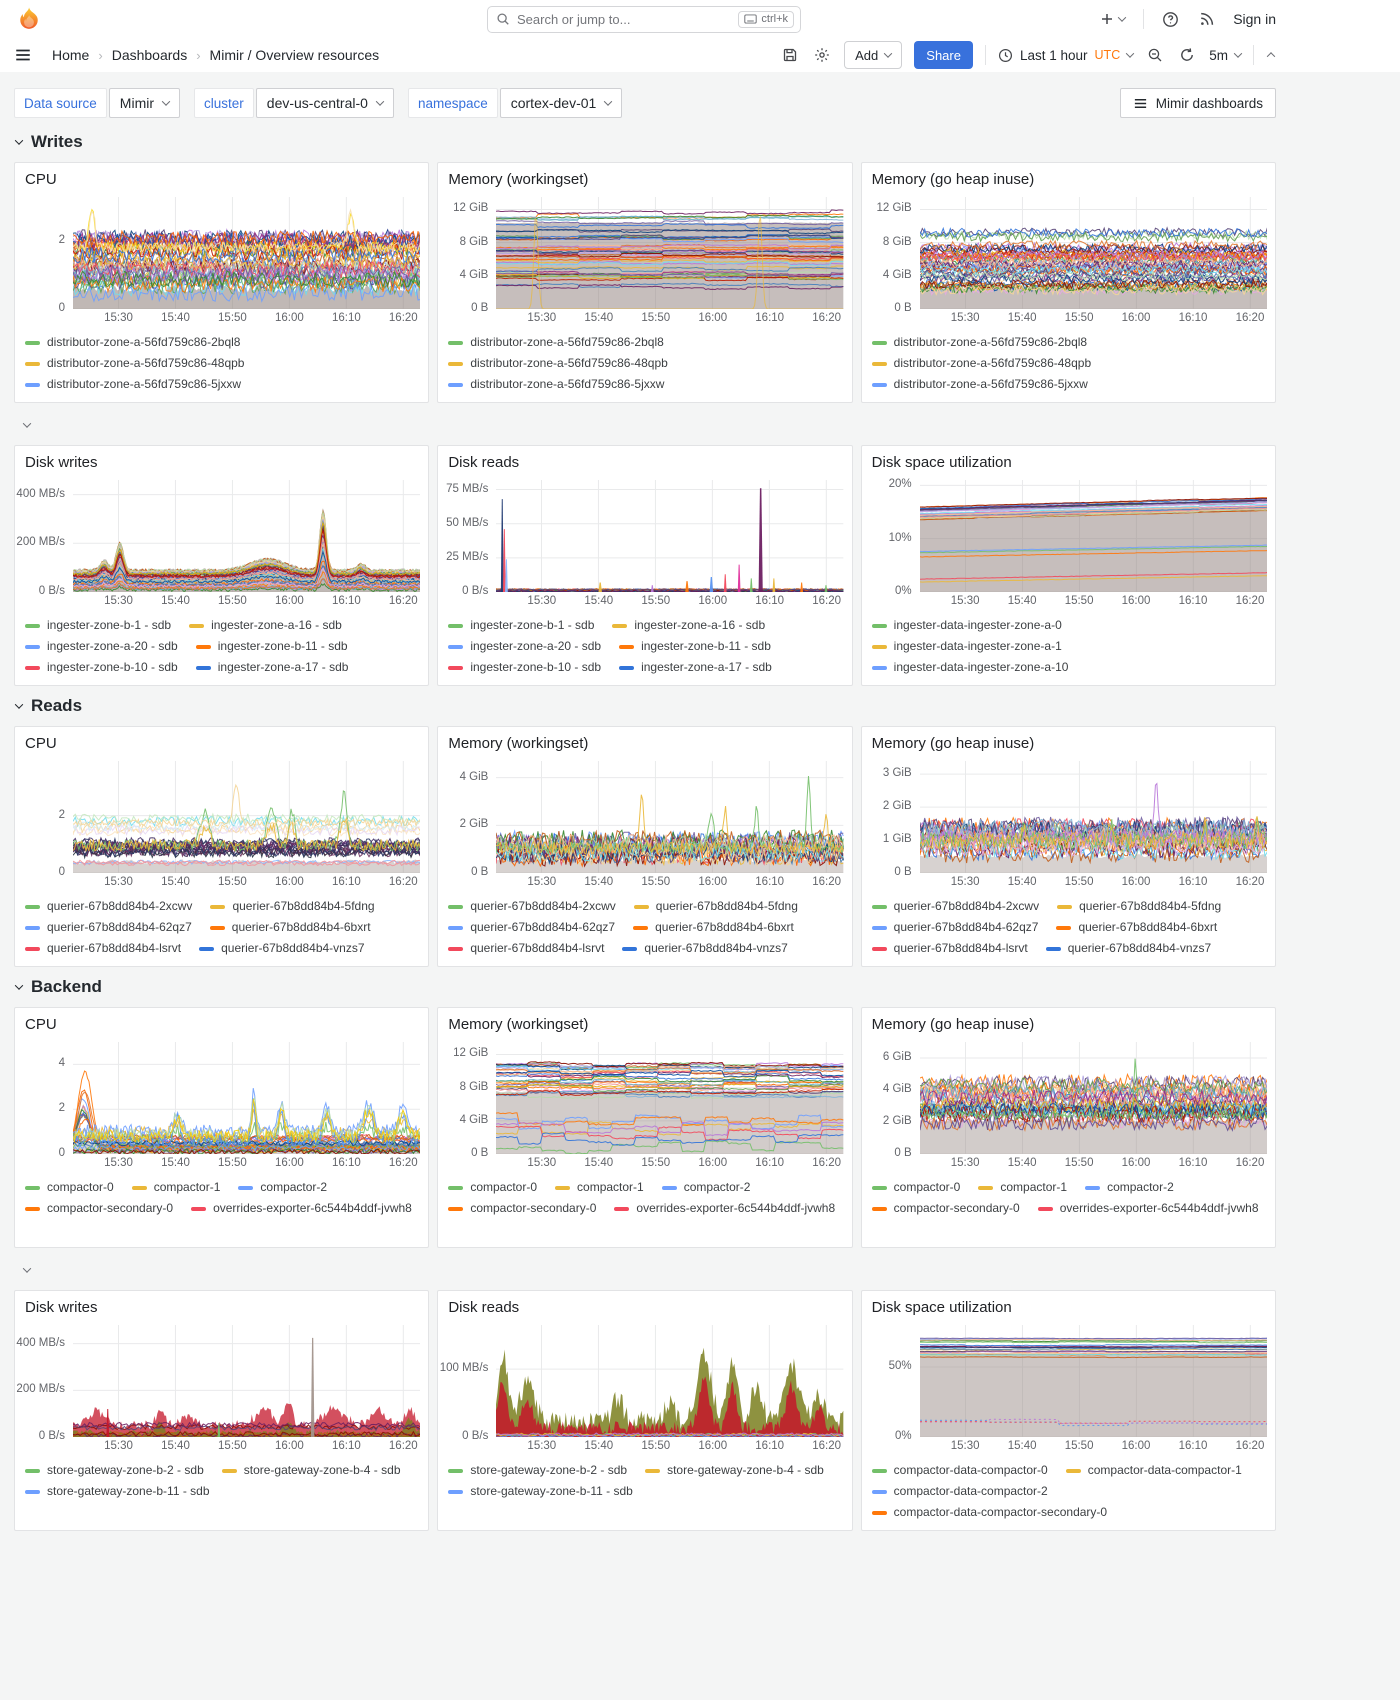 The width and height of the screenshot is (1400, 1700). Describe the element at coordinates (521, 625) in the screenshot. I see `legend-item: ingester-zone-b-1 - sdb` at that location.